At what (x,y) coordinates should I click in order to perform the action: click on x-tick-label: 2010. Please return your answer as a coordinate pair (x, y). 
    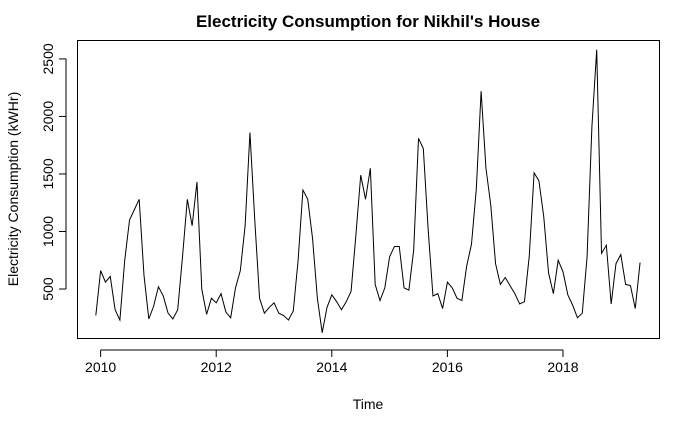
    Looking at the image, I should click on (100, 367).